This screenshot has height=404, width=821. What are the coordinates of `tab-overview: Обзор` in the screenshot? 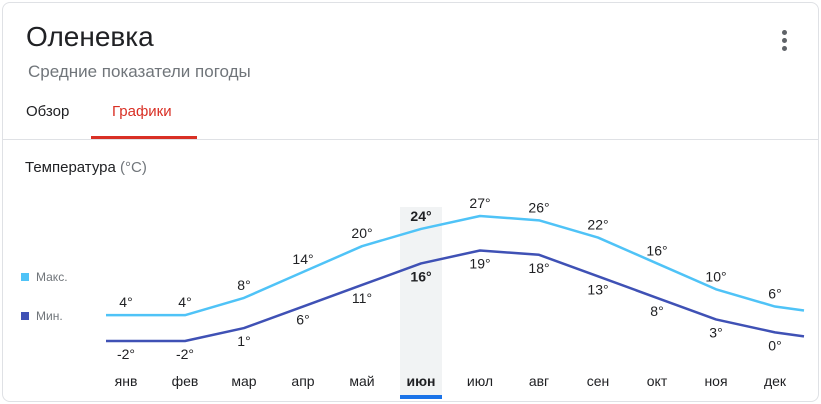 It's located at (48, 111).